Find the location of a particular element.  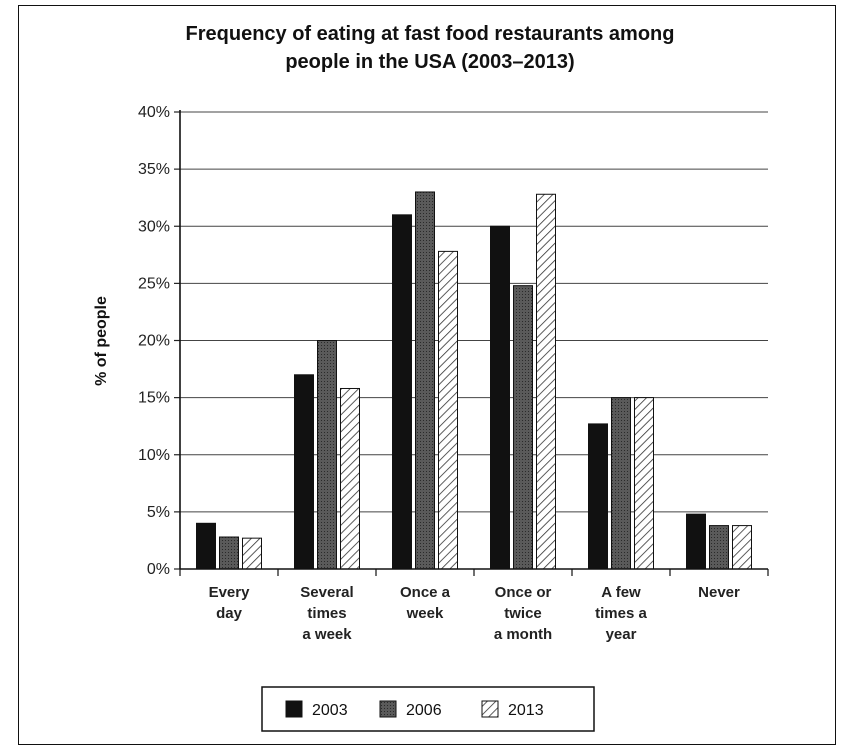

x-category-label: Every is located at coordinates (230, 592).